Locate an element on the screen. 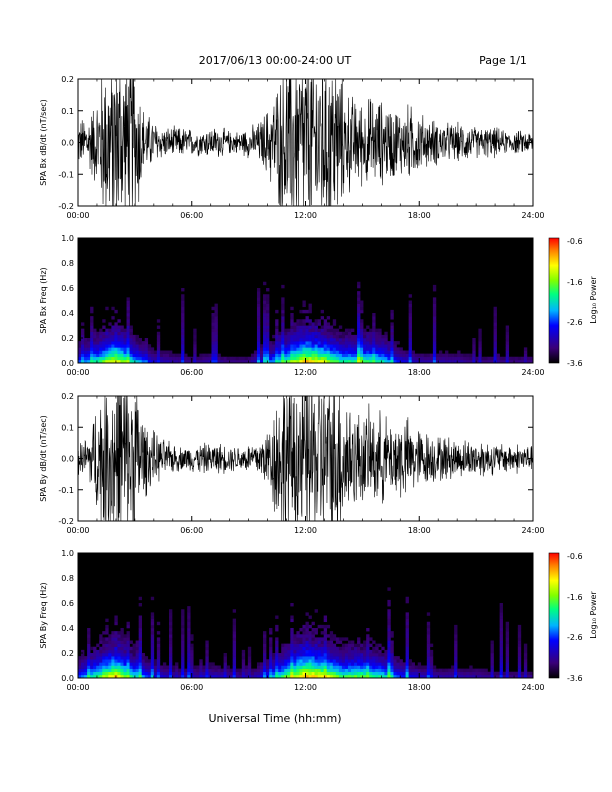 The width and height of the screenshot is (612, 792). by-colorbar-tick: -3.6 is located at coordinates (575, 678).